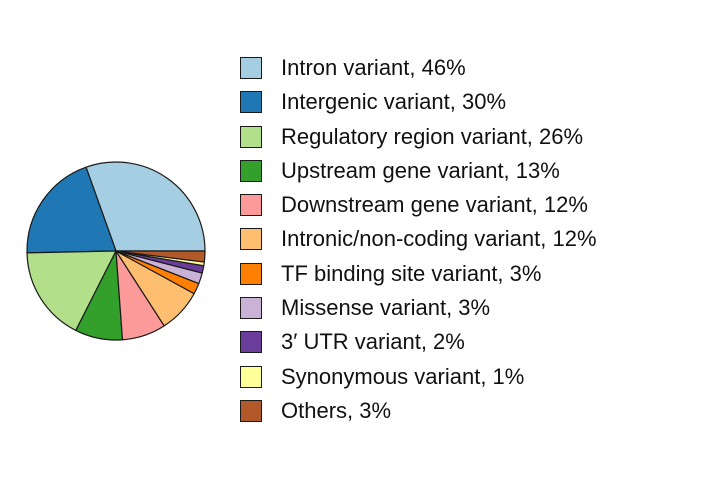 This screenshot has width=707, height=484. I want to click on legend-label: Intronic/non-coding variant, 12%, so click(439, 239).